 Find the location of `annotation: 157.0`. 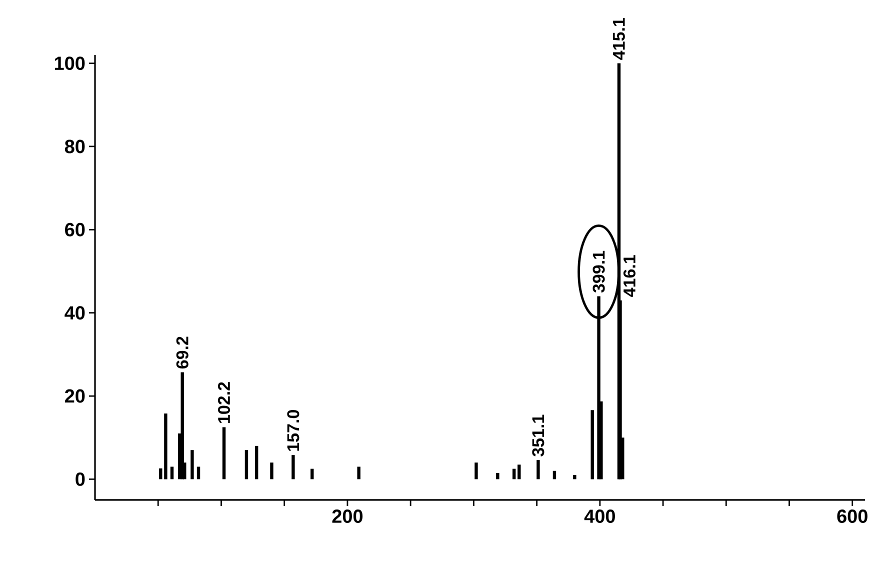

annotation: 157.0 is located at coordinates (293, 430).